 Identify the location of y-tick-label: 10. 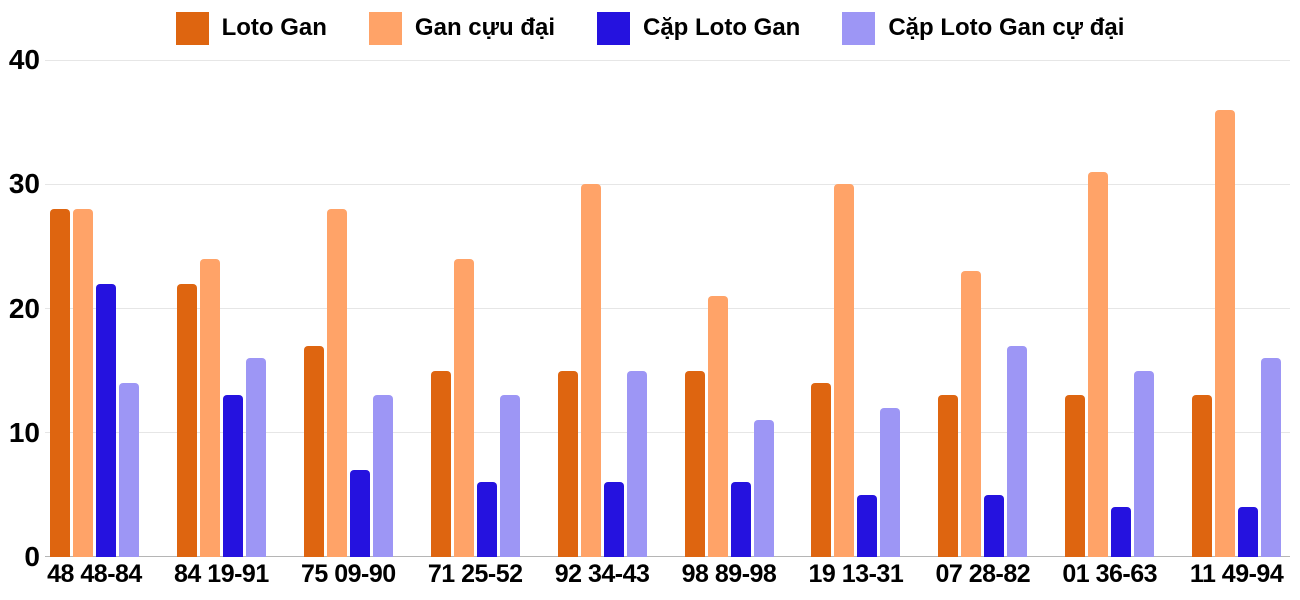
(24, 432).